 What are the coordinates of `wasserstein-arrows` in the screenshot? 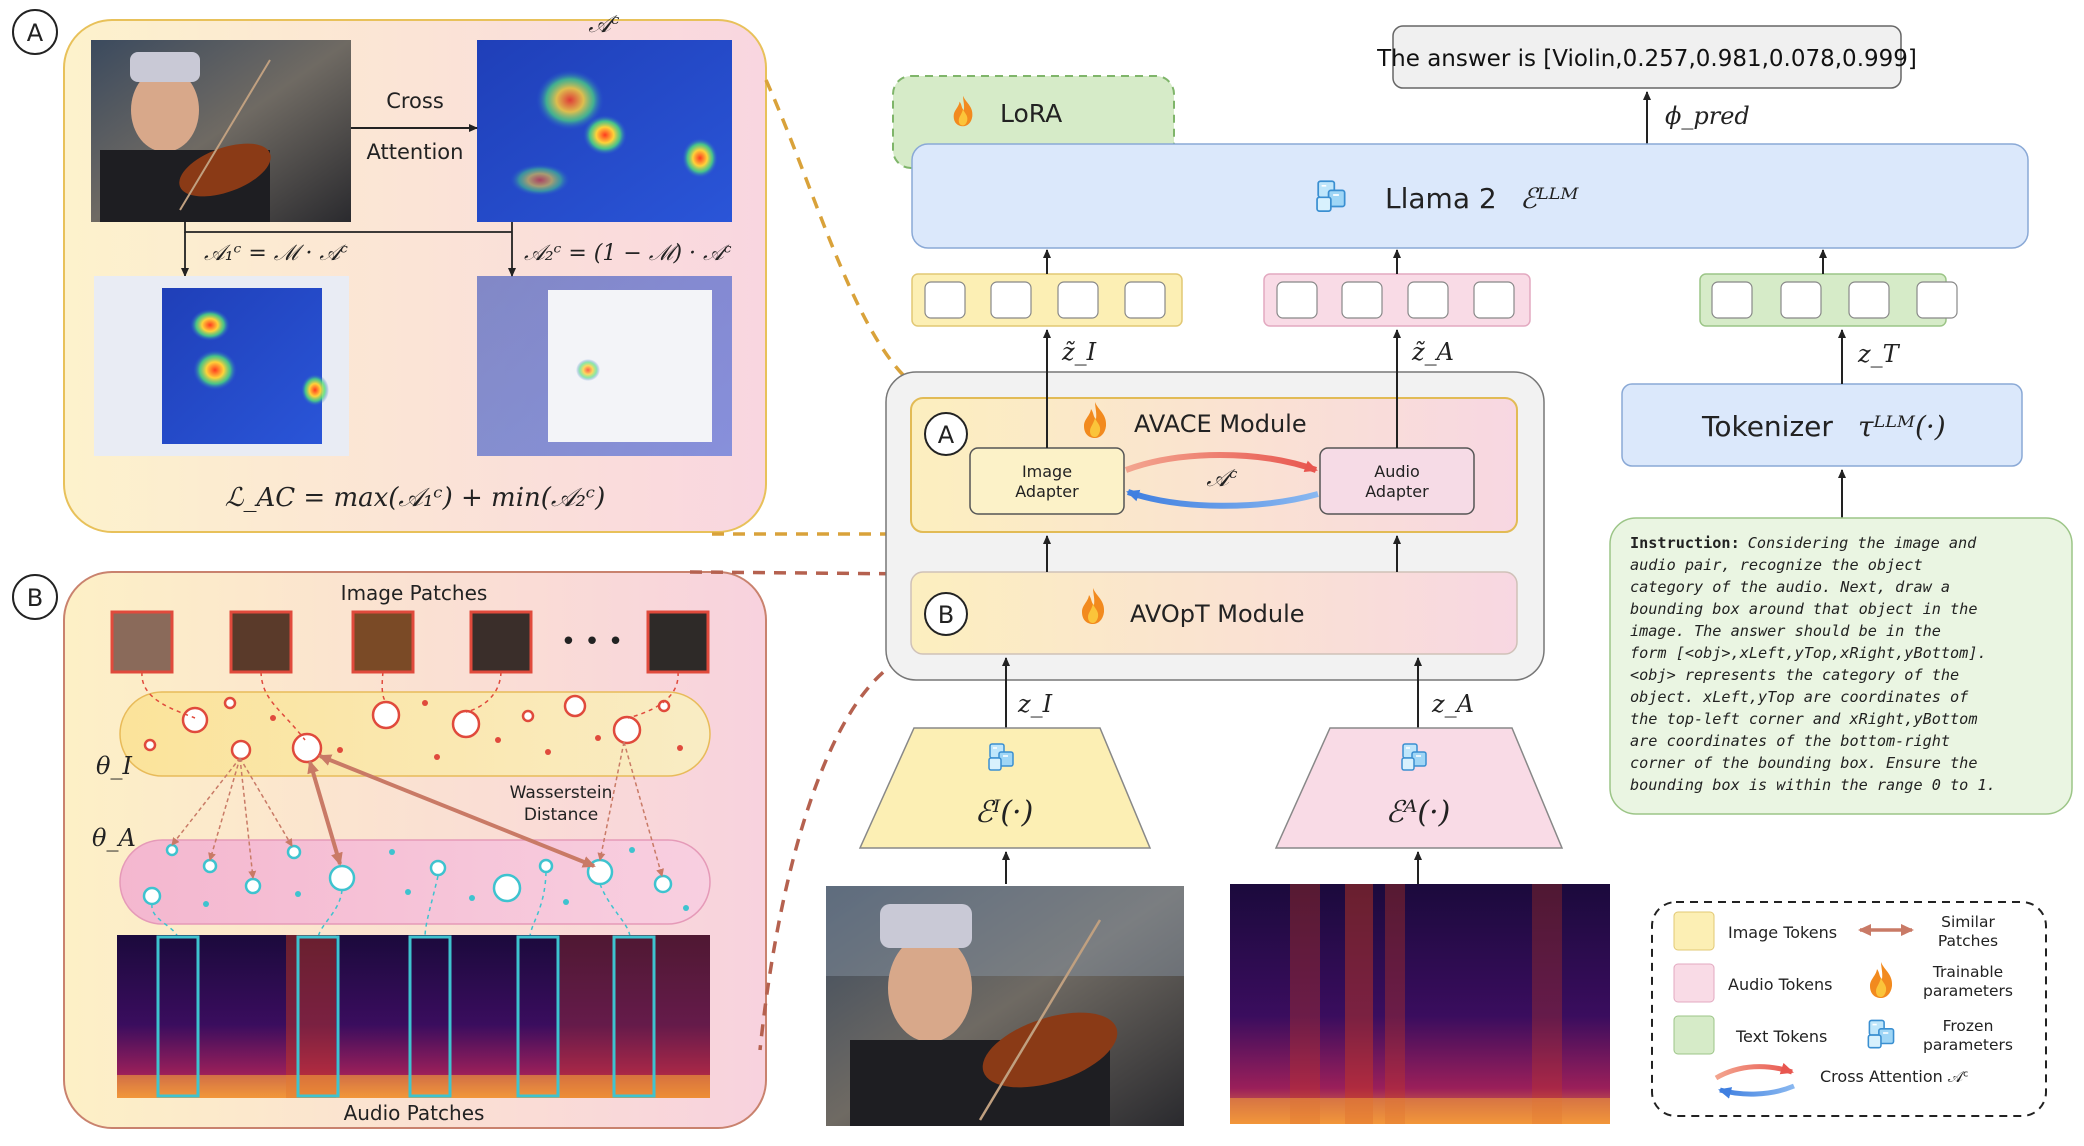 It's located at (451, 811).